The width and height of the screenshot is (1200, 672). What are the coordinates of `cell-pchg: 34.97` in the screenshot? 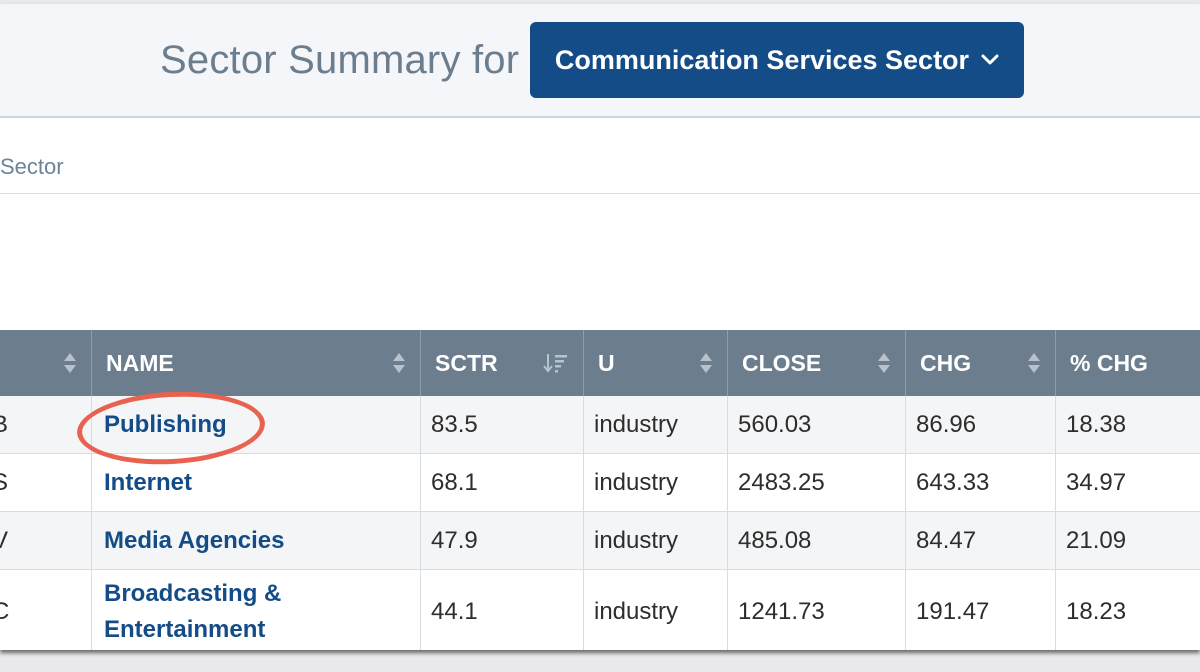 It's located at (1096, 482).